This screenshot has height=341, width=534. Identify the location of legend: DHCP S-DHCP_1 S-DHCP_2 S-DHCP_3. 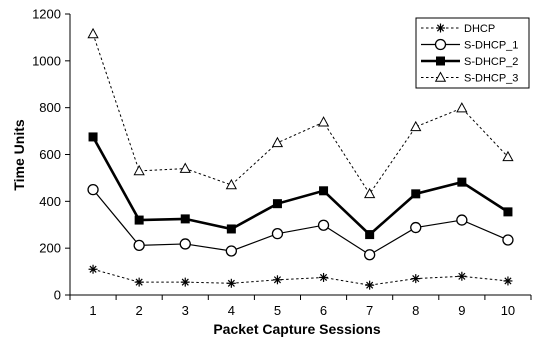
(472, 53).